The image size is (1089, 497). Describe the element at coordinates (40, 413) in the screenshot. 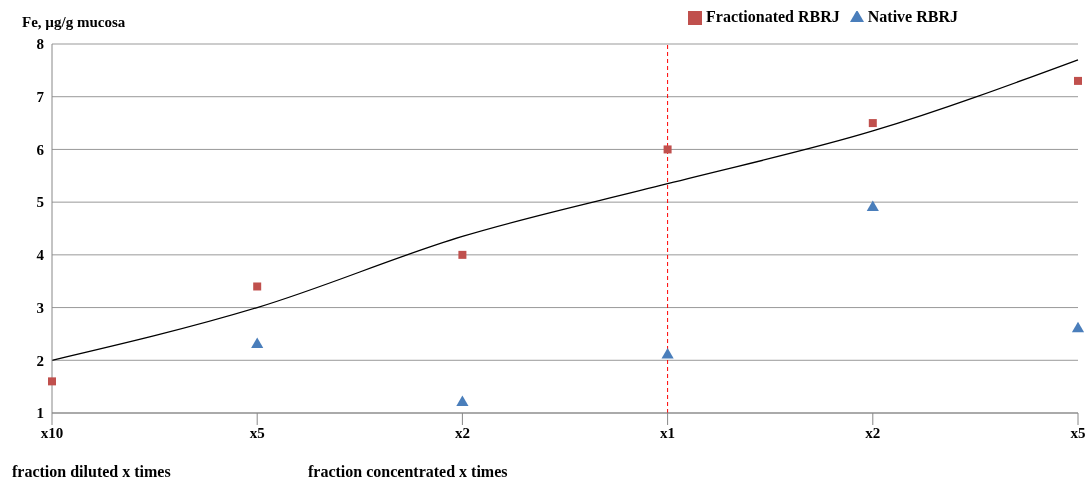

I see `y-tick-label: 1` at that location.